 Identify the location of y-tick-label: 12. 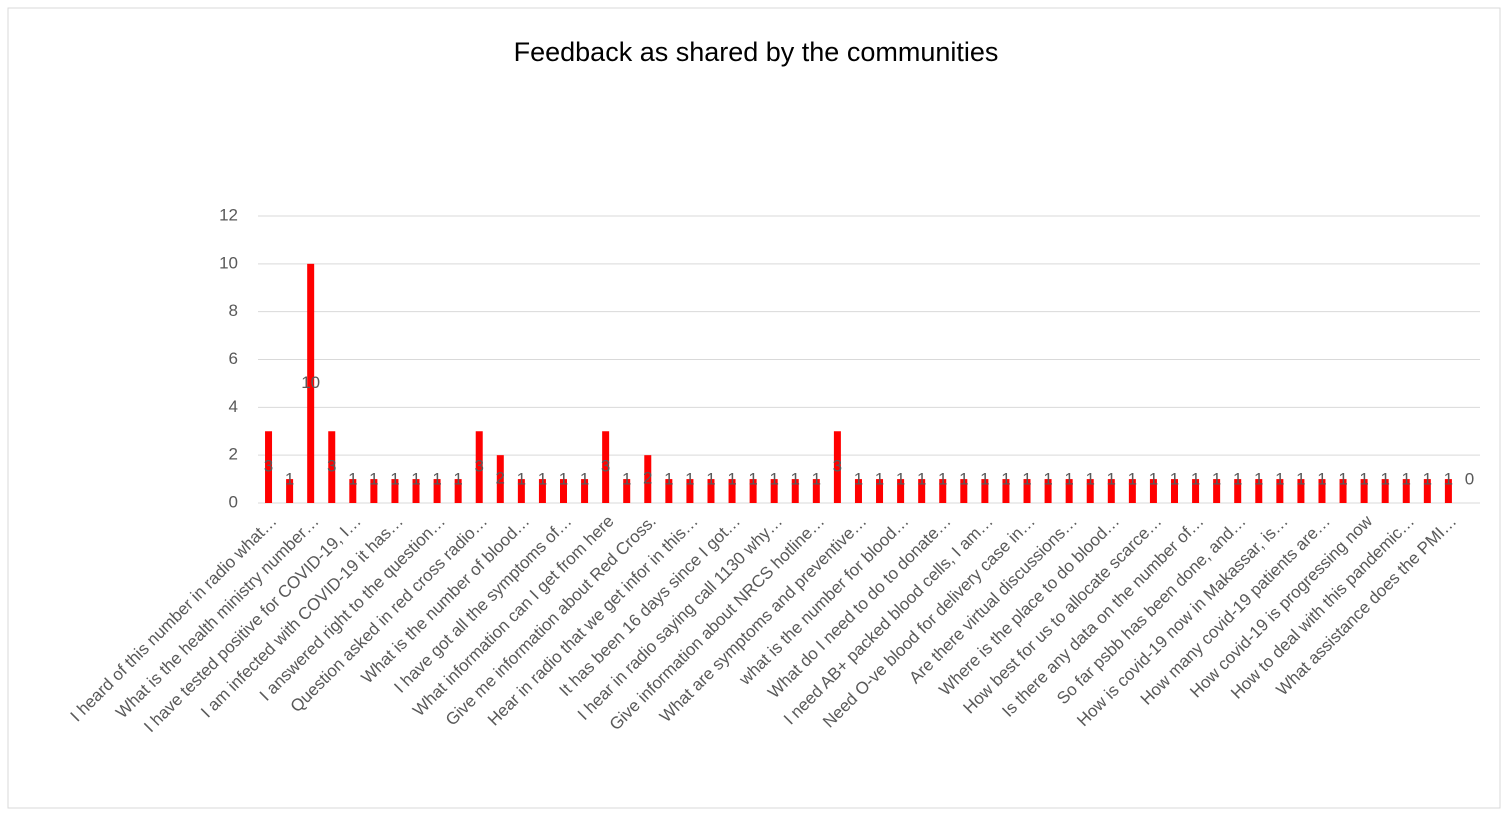
(228, 214).